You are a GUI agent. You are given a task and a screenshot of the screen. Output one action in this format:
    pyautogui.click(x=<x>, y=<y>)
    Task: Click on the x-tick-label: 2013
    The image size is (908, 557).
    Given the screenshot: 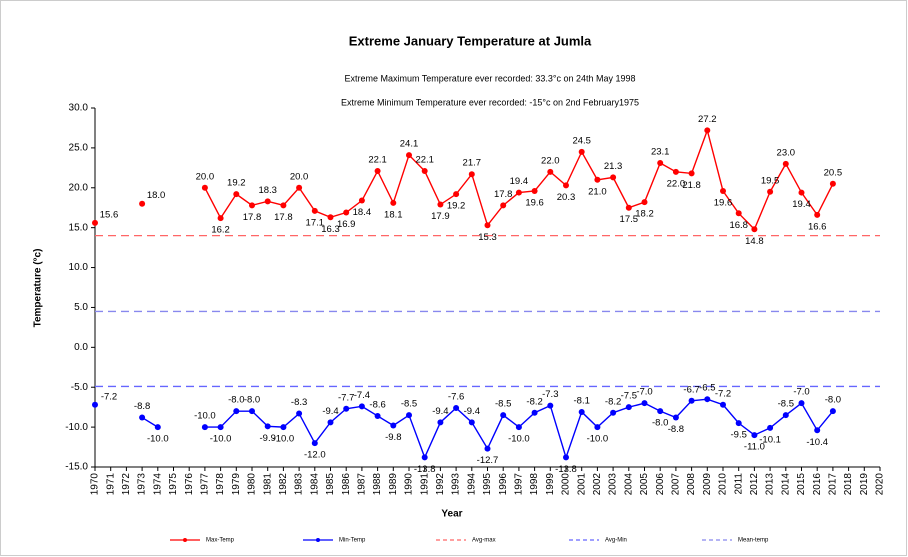 What is the action you would take?
    pyautogui.click(x=770, y=484)
    